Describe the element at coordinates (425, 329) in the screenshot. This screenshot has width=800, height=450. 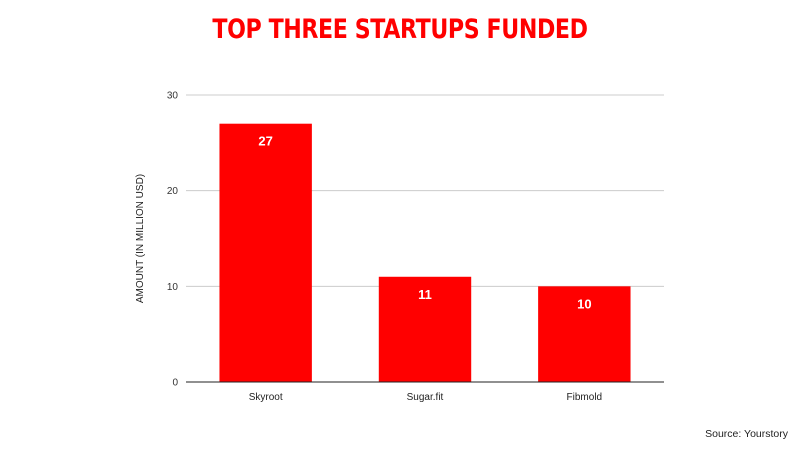
I see `bar-sugar-fit` at that location.